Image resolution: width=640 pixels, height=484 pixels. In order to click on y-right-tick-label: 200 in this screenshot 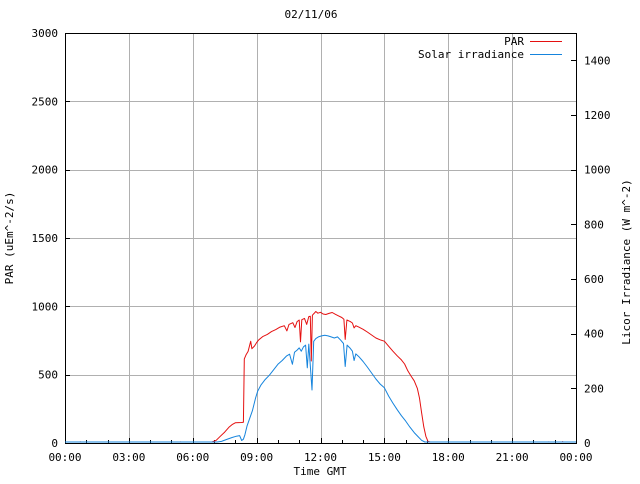, I will do `click(594, 388)`.